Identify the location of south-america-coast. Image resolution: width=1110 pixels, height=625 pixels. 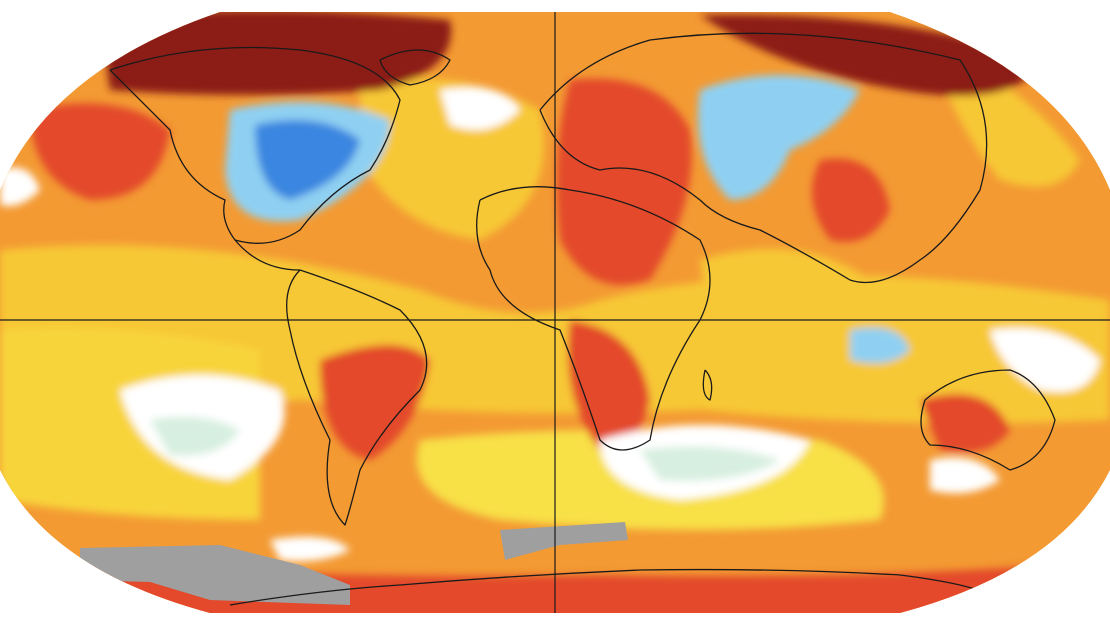
(331, 382).